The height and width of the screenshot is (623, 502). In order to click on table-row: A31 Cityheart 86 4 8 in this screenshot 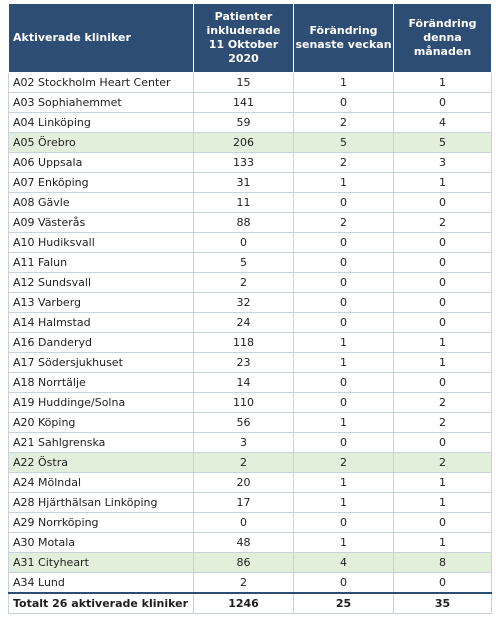, I will do `click(250, 562)`.